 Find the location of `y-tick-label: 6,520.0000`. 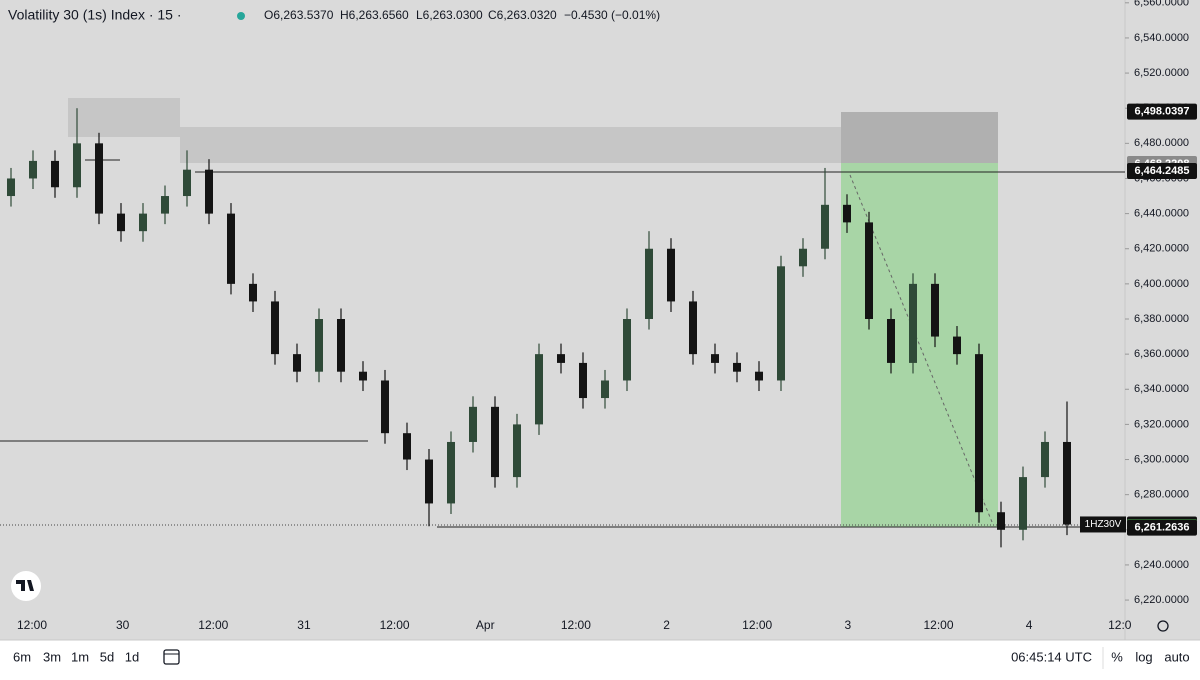

y-tick-label: 6,520.0000 is located at coordinates (1161, 73).